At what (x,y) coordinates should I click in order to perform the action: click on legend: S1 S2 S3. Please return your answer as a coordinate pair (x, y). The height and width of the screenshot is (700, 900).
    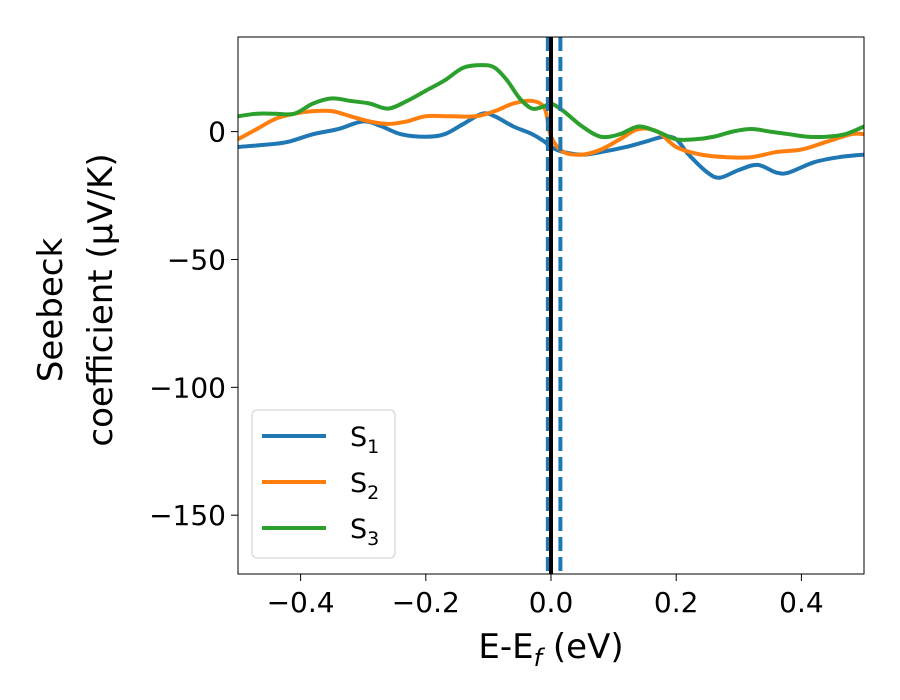
    Looking at the image, I should click on (323, 484).